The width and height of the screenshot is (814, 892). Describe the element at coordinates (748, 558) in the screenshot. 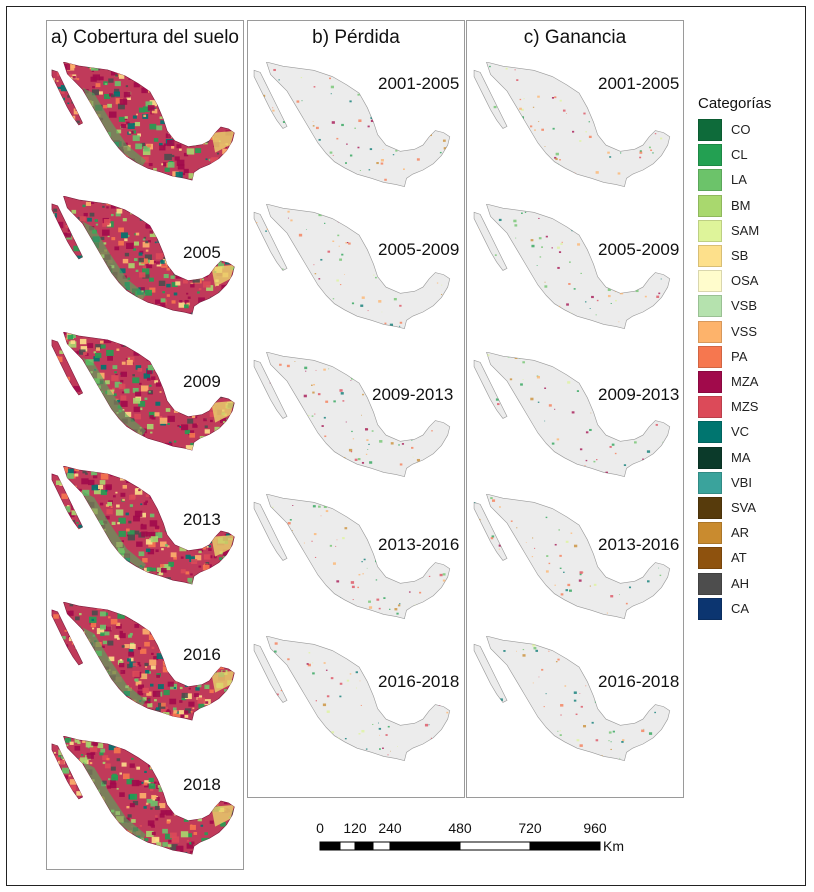

I see `legend-item-at: AT` at that location.